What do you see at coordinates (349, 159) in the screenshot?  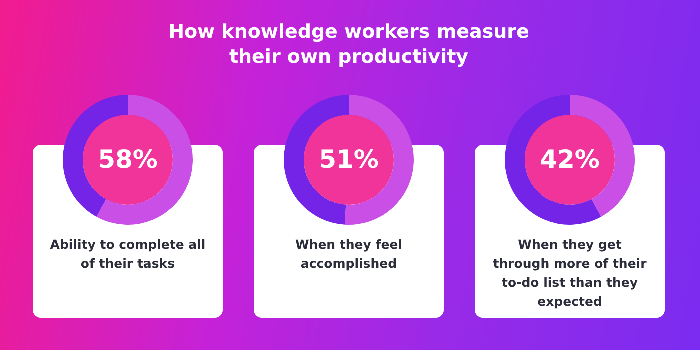 I see `data-label: 51%` at bounding box center [349, 159].